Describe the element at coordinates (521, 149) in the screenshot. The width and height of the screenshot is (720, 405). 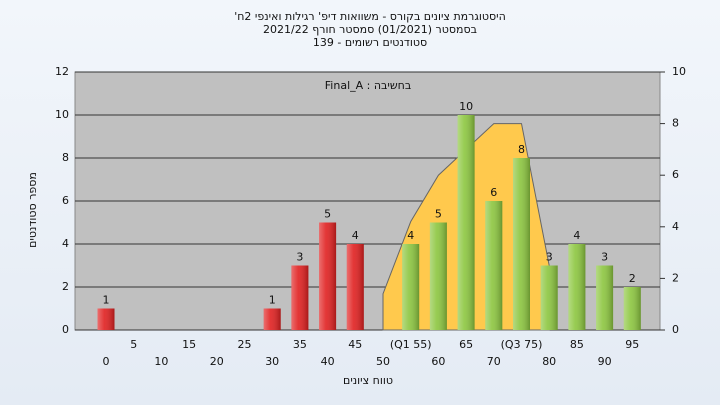
I see `data-label: 8` at that location.